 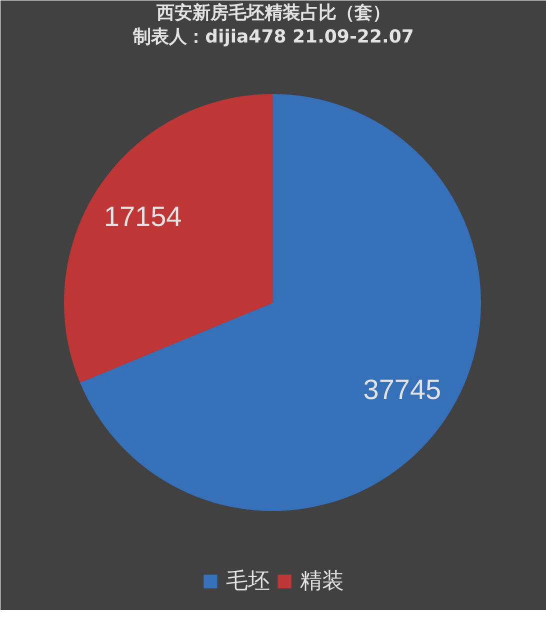 I want to click on legend-label: 毛坯, so click(x=248, y=582).